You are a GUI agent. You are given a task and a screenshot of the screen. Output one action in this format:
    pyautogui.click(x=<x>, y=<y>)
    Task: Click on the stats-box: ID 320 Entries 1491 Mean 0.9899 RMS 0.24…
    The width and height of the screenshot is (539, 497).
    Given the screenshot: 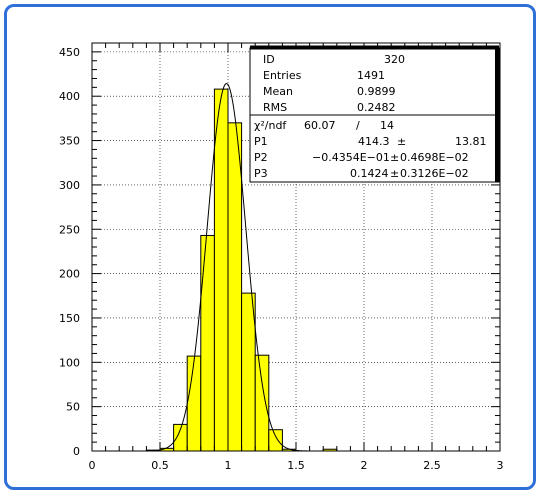 What is the action you would take?
    pyautogui.click(x=374, y=114)
    